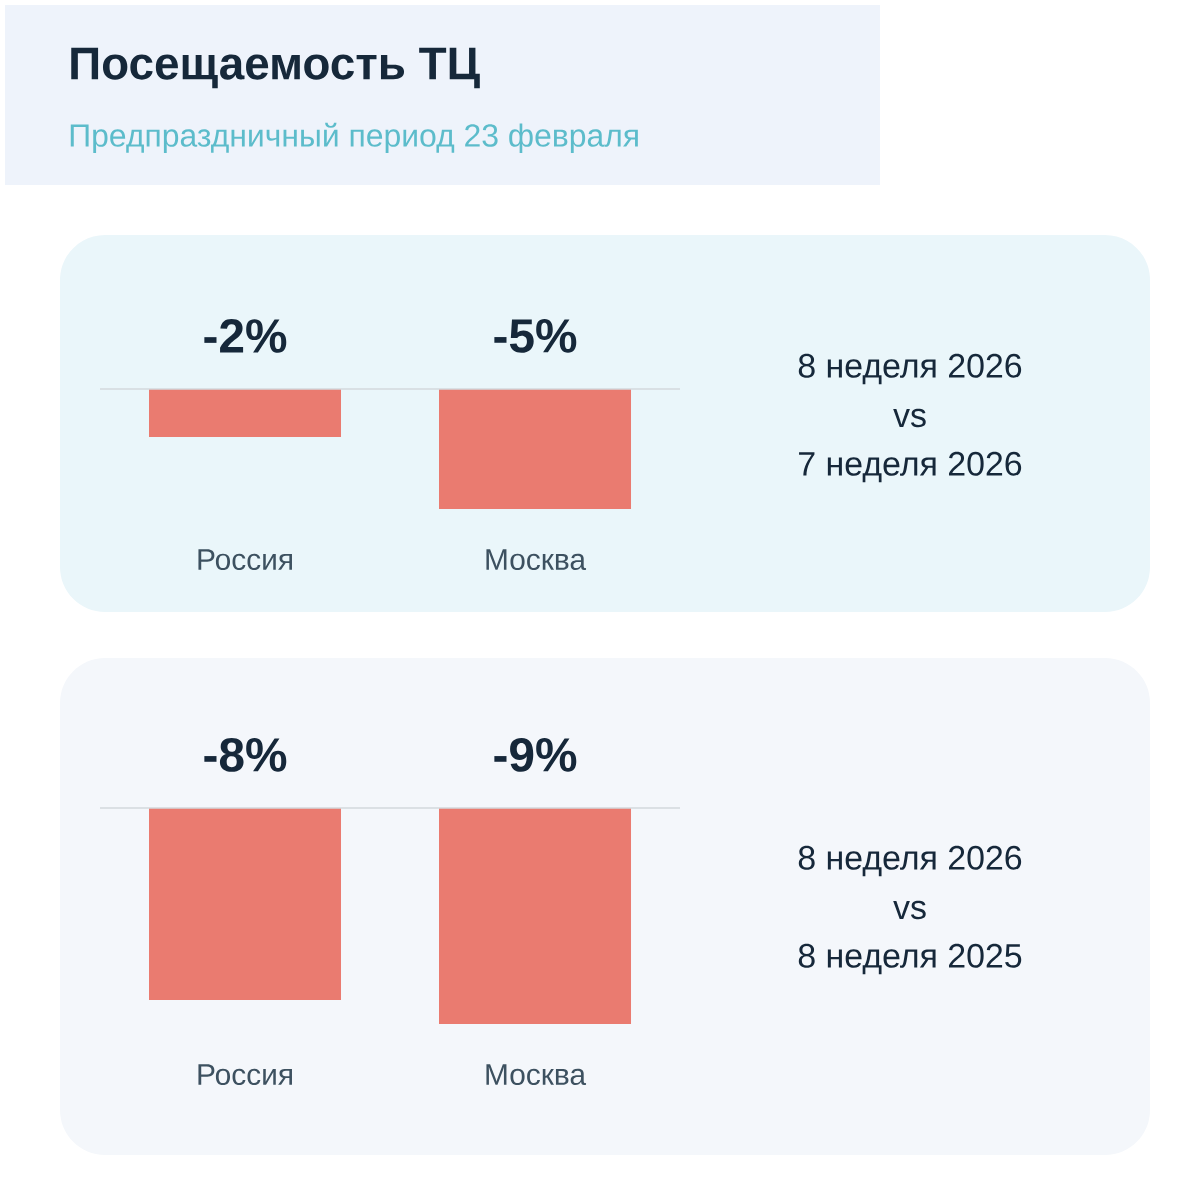 This screenshot has height=1200, width=1197. What do you see at coordinates (245, 754) in the screenshot?
I see `data-label: -8%` at bounding box center [245, 754].